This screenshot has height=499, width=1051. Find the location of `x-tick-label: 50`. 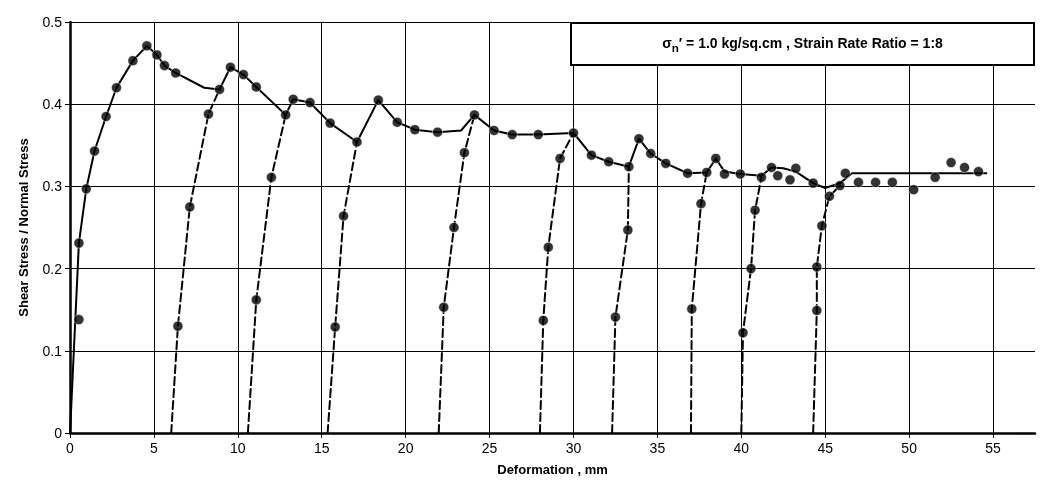

x-tick-label: 50 is located at coordinates (909, 448).